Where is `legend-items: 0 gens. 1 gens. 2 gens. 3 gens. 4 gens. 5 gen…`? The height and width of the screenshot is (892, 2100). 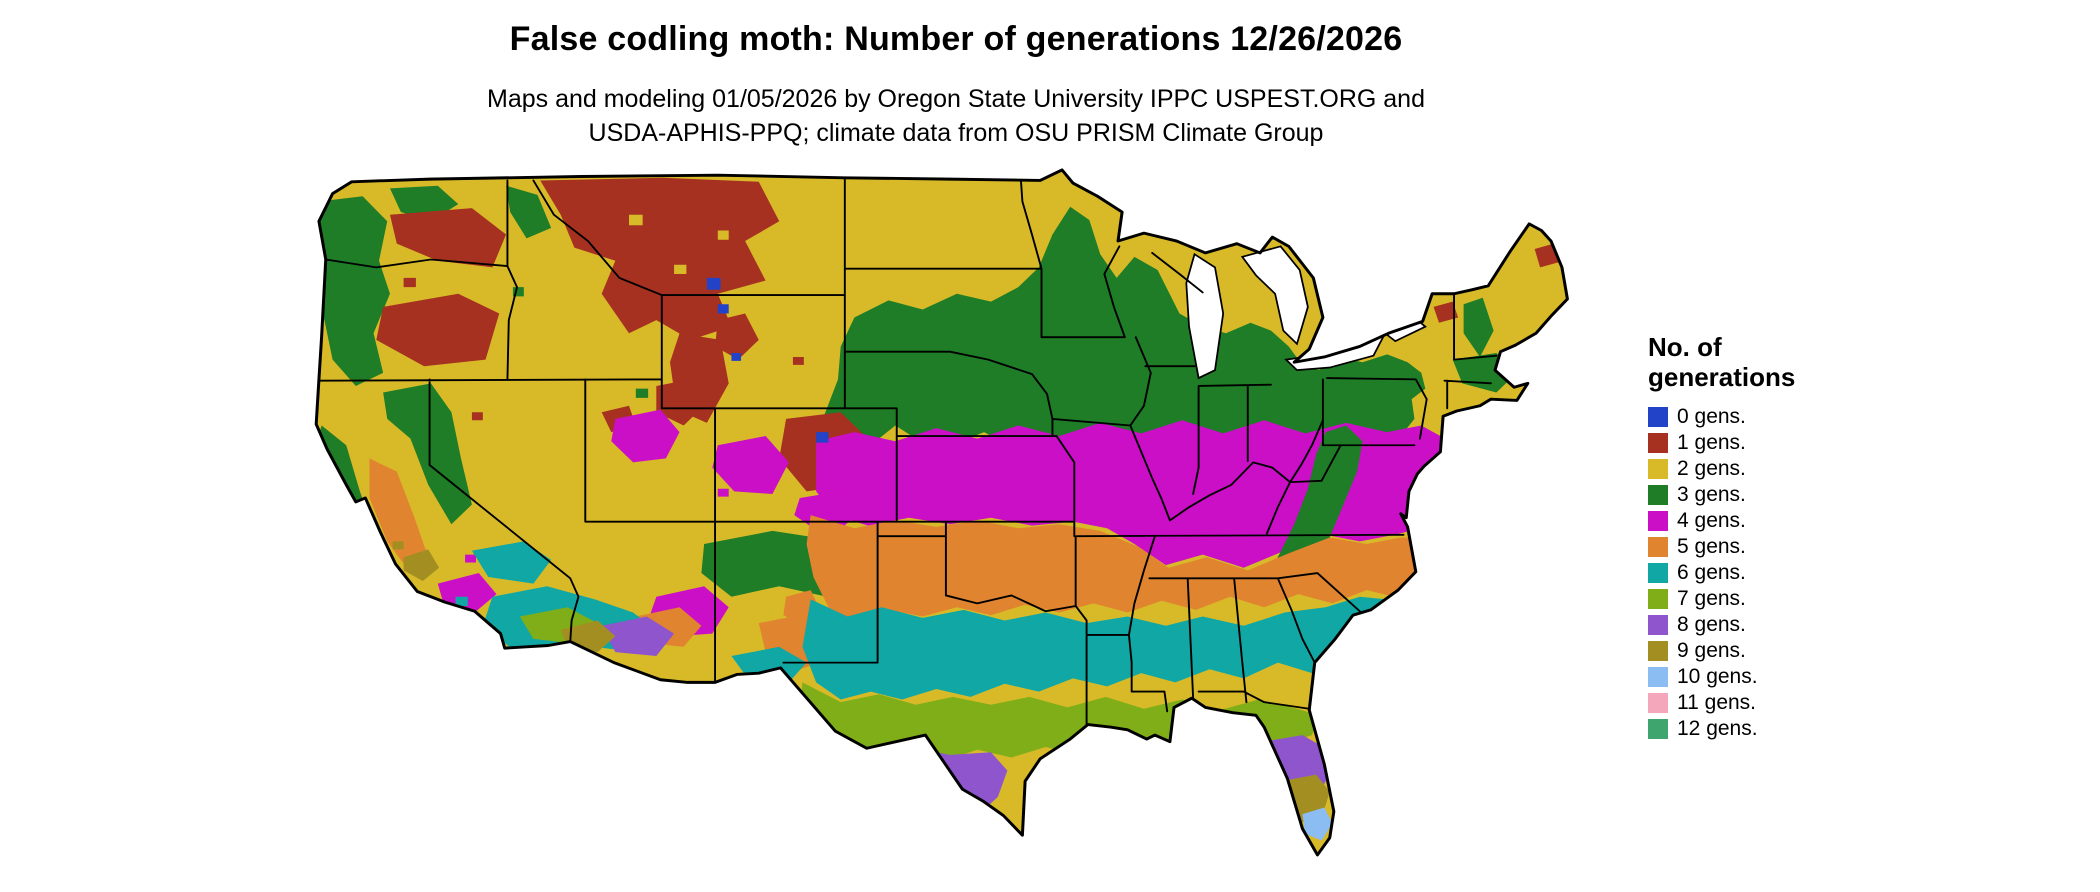 legend-items: 0 gens. 1 gens. 2 gens. 3 gens. 4 gens. 5 gen… is located at coordinates (1763, 572).